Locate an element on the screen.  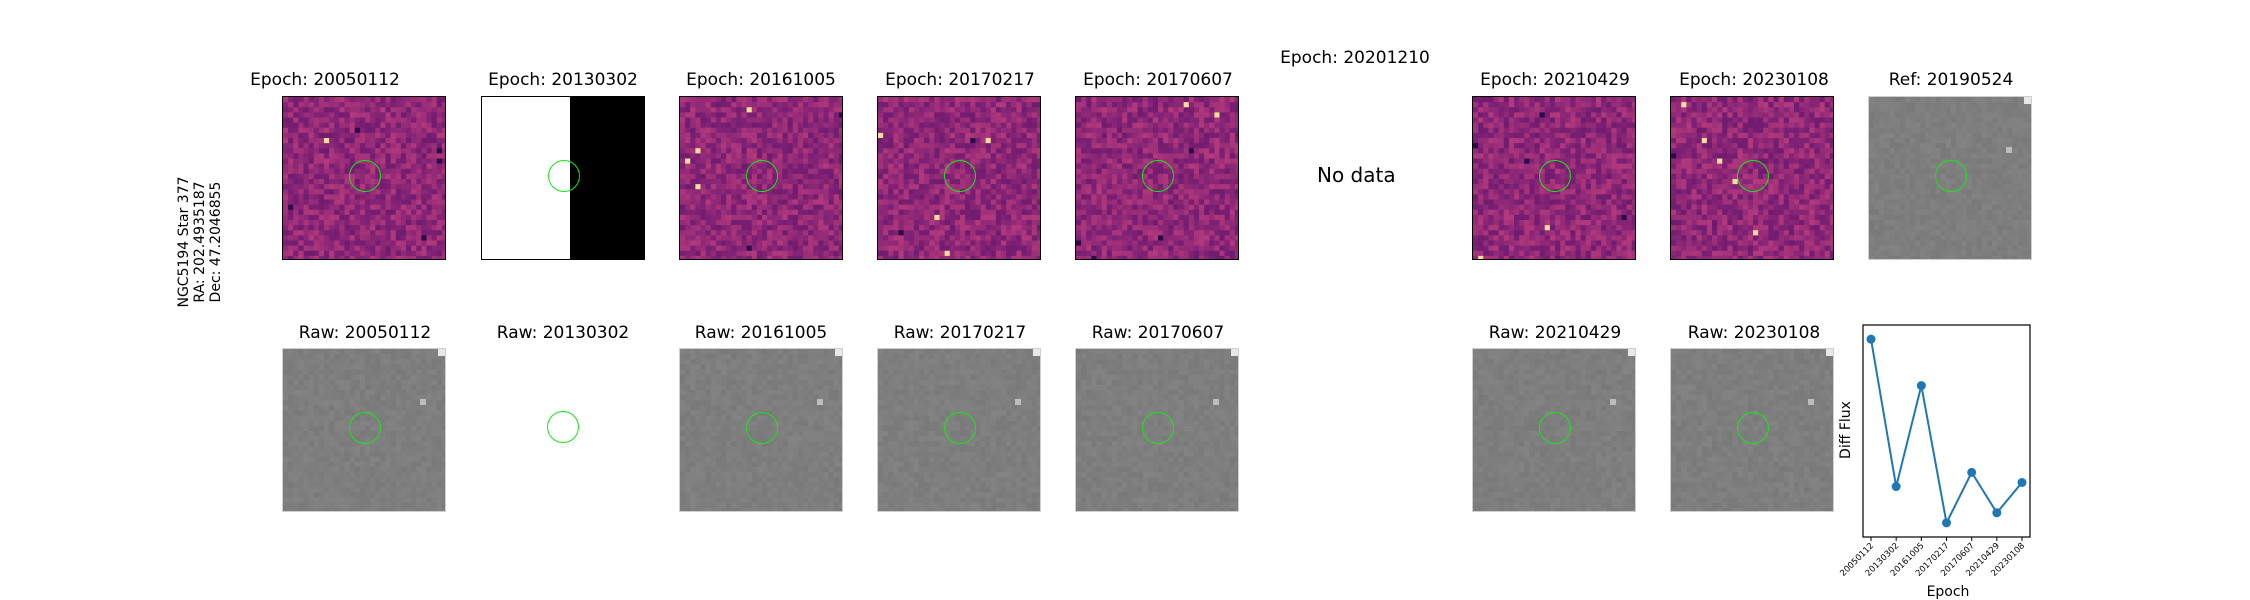
diff-title-4: Epoch: 20170217 is located at coordinates (960, 80).